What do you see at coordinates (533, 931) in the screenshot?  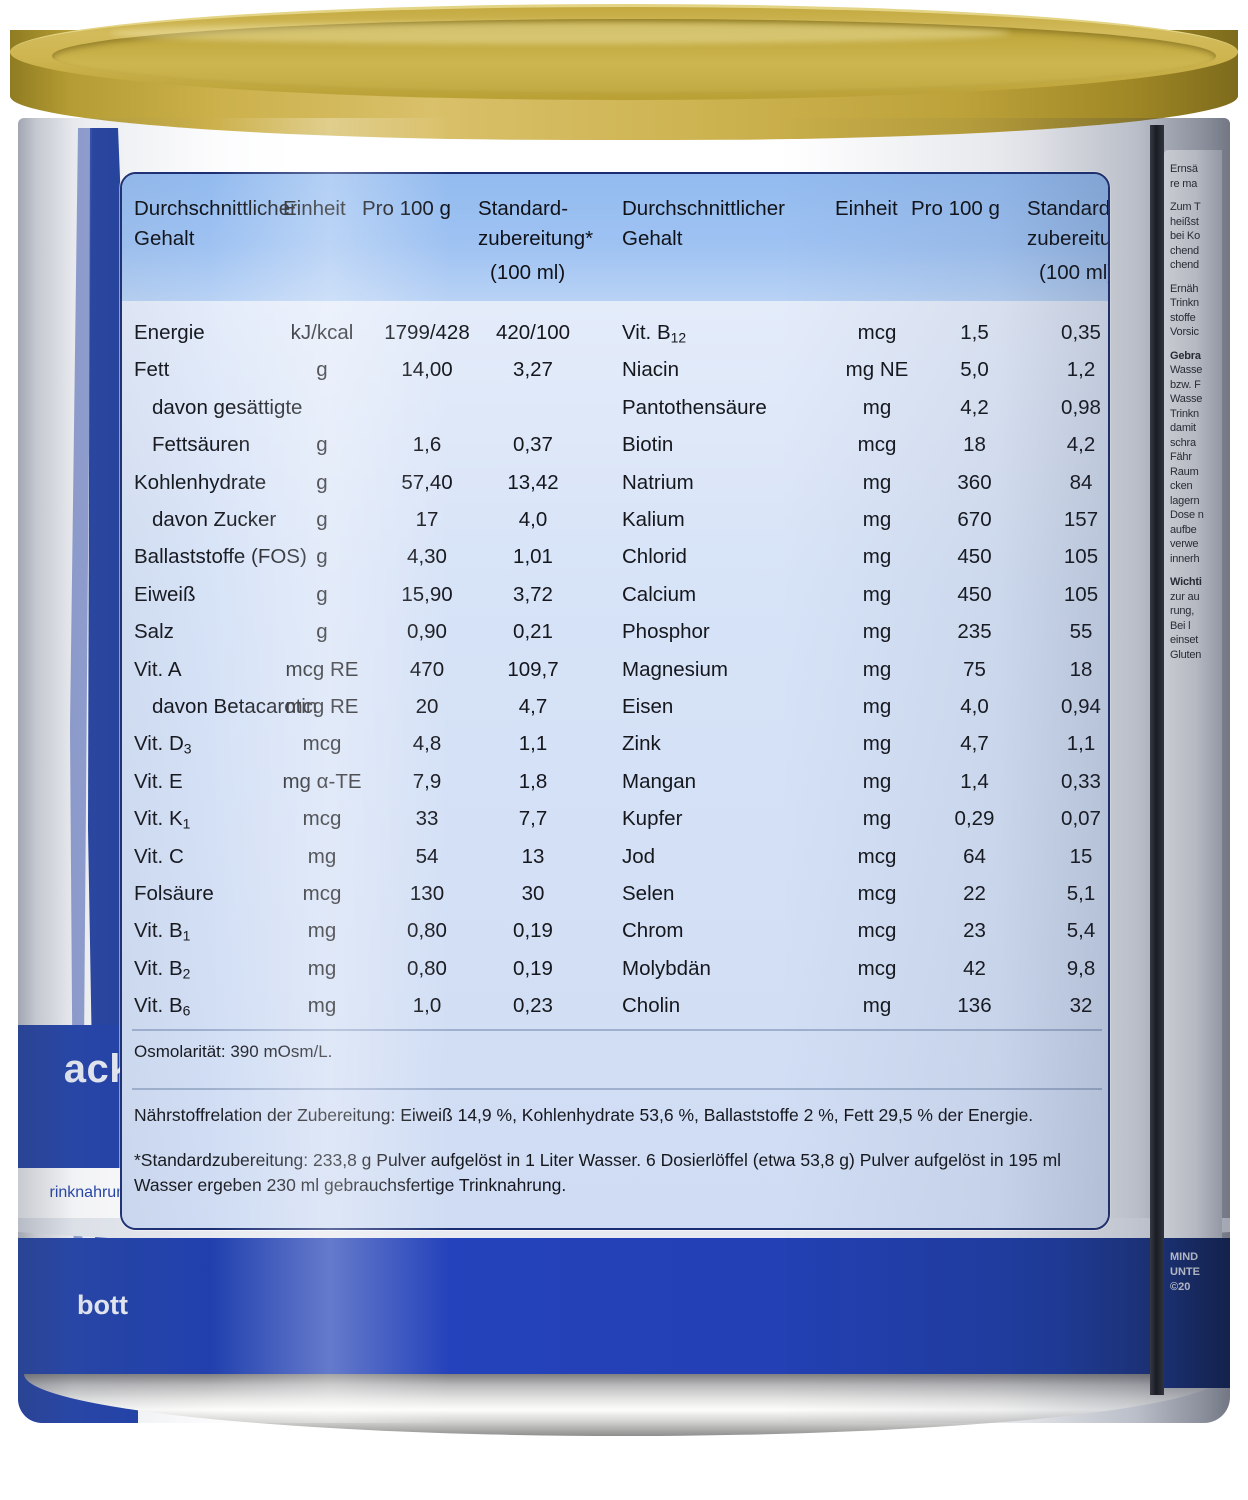 I see `nutrient-standard-prep: 0,19` at bounding box center [533, 931].